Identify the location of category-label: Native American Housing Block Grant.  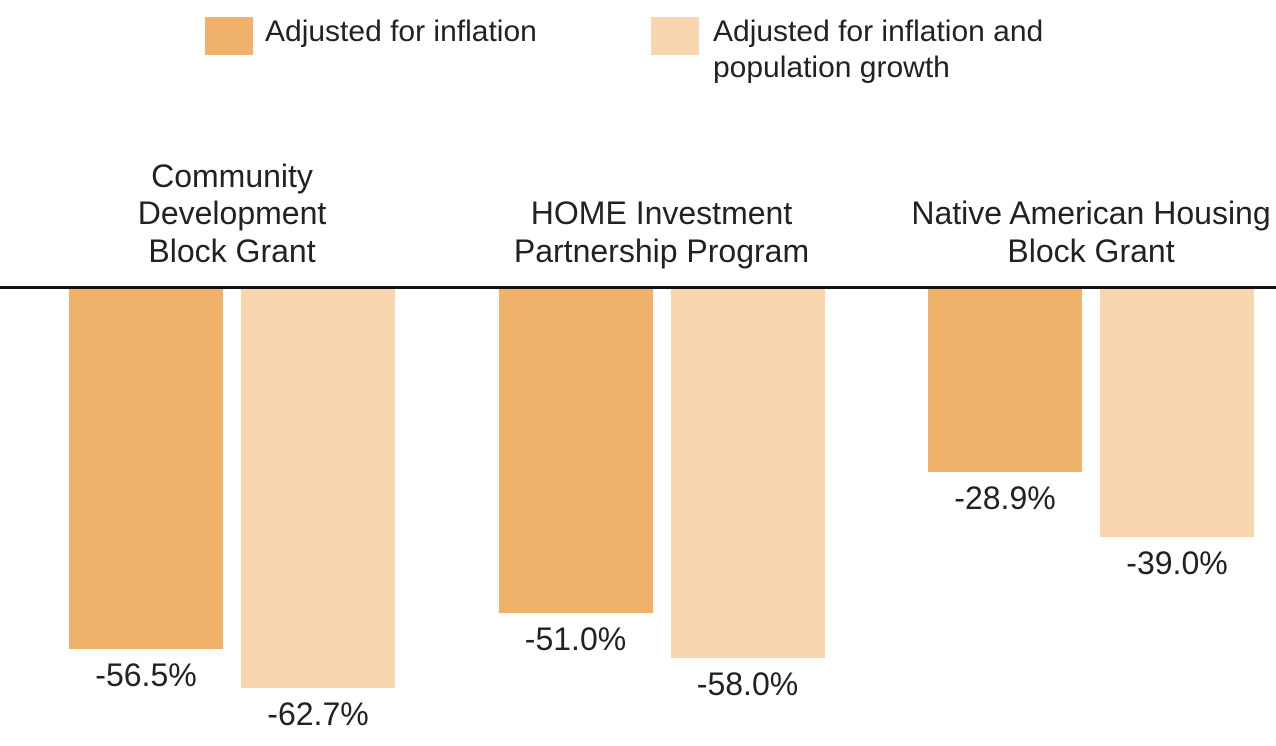
(1091, 232).